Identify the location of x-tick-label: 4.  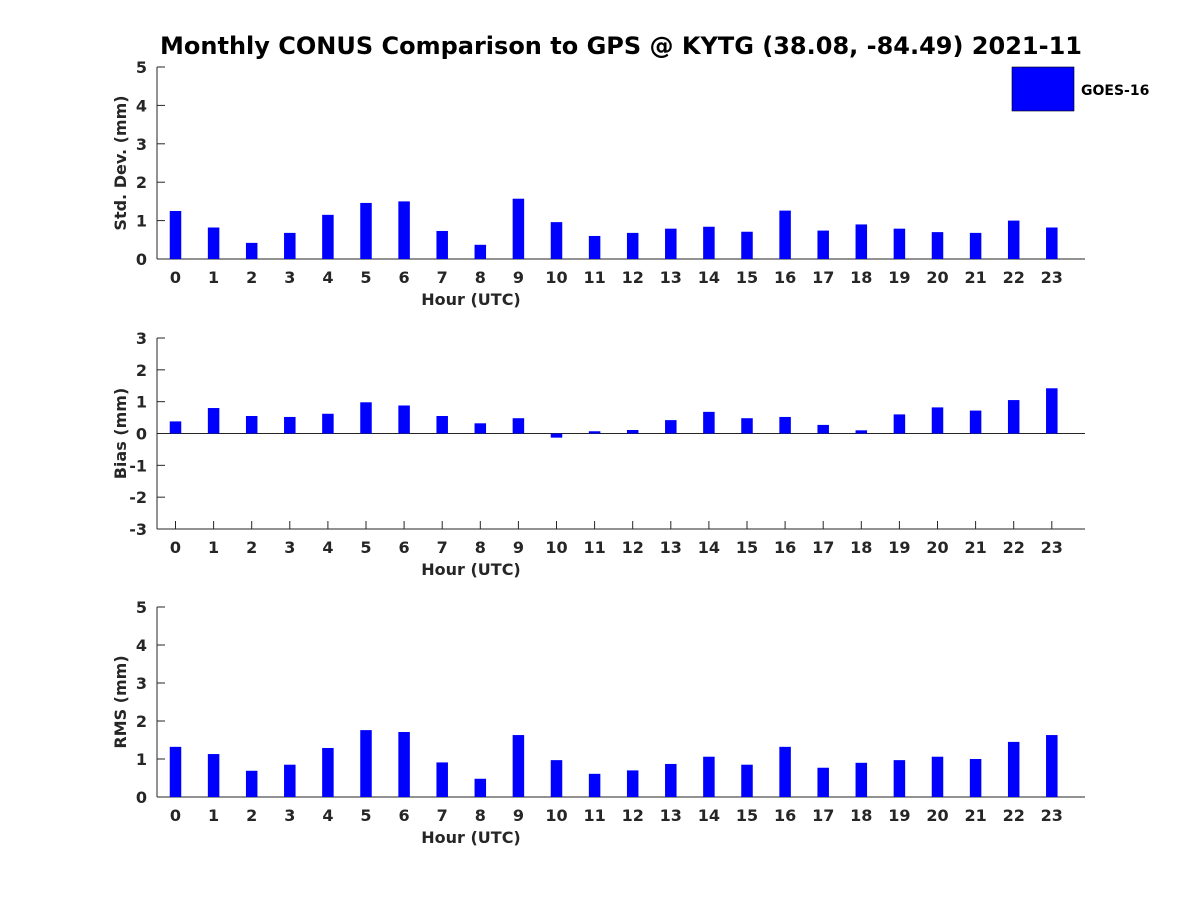
(327, 277).